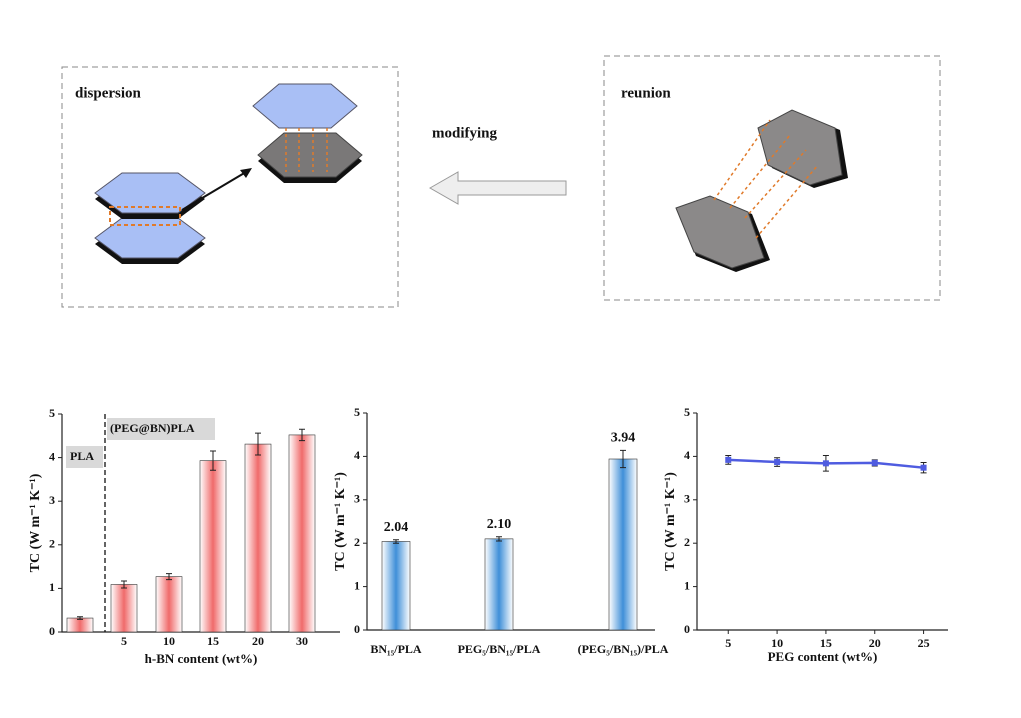 The width and height of the screenshot is (1021, 718). I want to click on x-tick-label: (PEG₅/BN₁₅)/PLA, so click(623, 649).